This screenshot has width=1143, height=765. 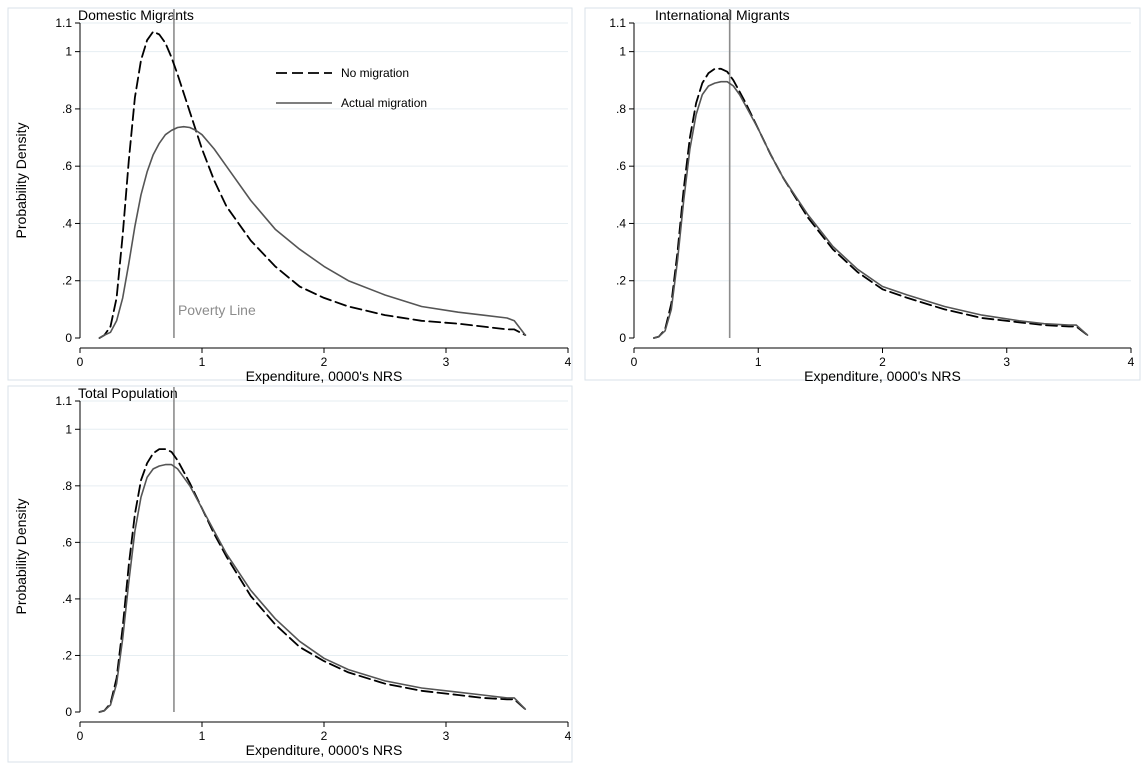 What do you see at coordinates (384, 103) in the screenshot?
I see `legend-label: Actual migration` at bounding box center [384, 103].